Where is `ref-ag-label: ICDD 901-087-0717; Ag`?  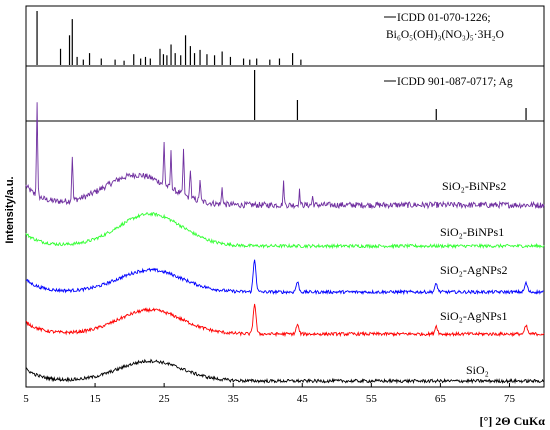
ref-ag-label: ICDD 901-087-0717; Ag is located at coordinates (455, 82).